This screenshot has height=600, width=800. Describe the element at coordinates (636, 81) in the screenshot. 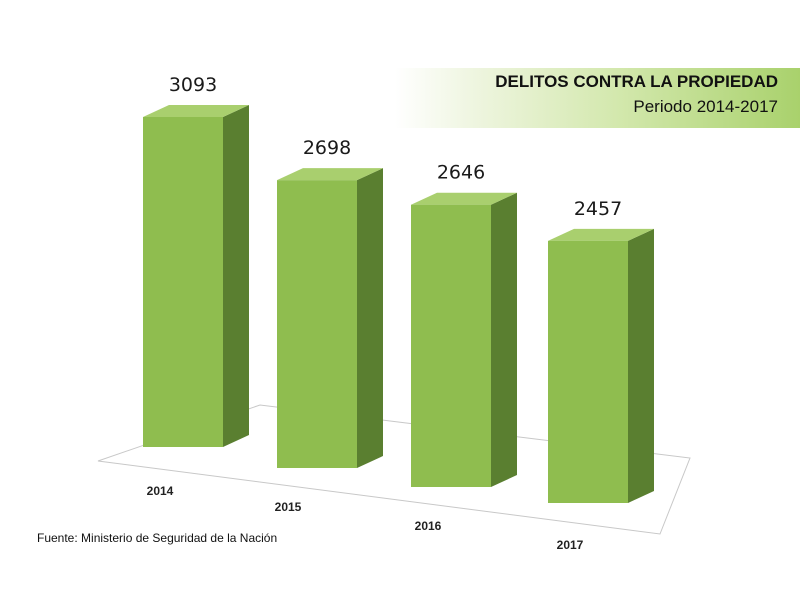

I see `chart-title: DELITOS CONTRA LA PROPIEDAD` at that location.